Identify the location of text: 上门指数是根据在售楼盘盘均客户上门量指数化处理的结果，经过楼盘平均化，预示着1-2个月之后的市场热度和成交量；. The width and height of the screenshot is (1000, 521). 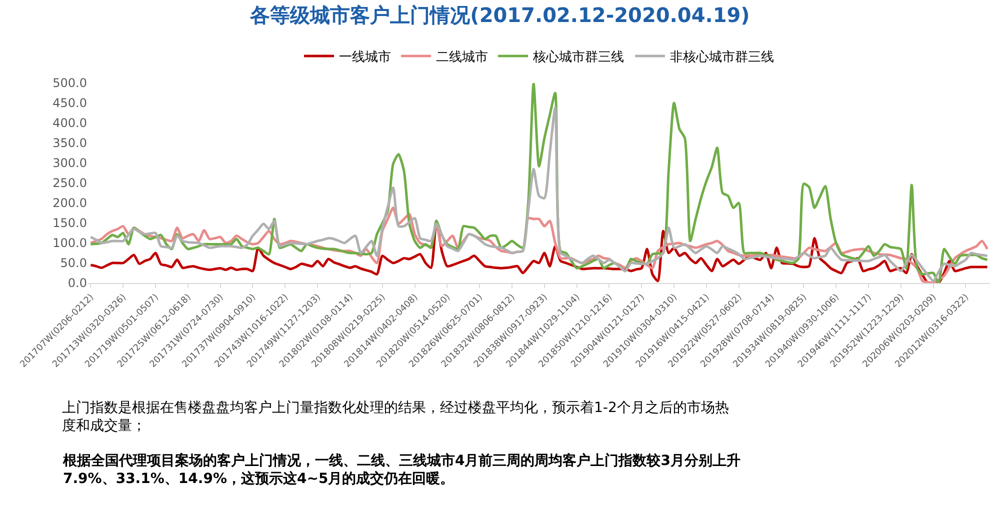
(395, 417).